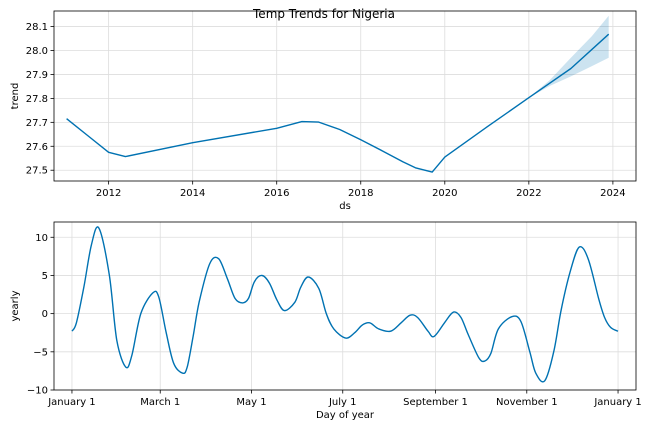 The width and height of the screenshot is (648, 432). What do you see at coordinates (360, 193) in the screenshot?
I see `trend-x-tick-label: 2018` at bounding box center [360, 193].